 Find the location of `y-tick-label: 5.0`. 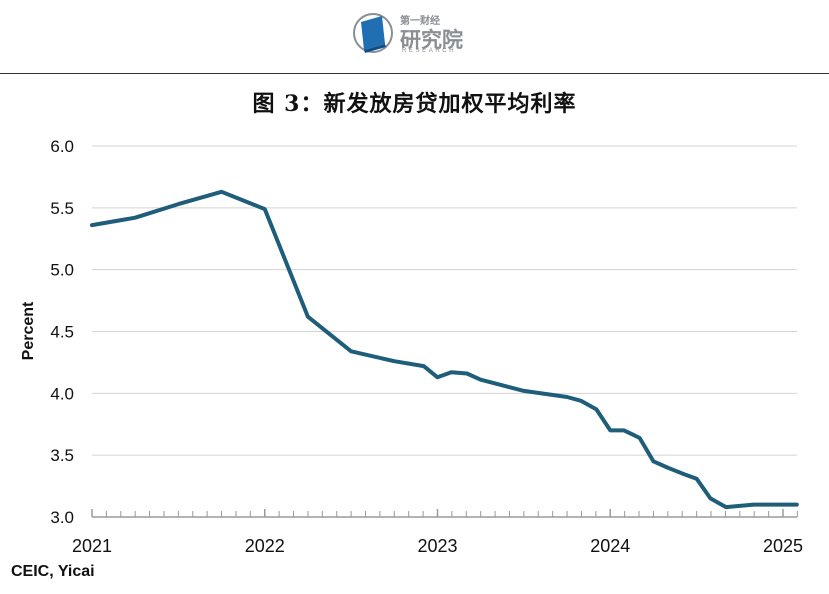

y-tick-label: 5.0 is located at coordinates (62, 270).